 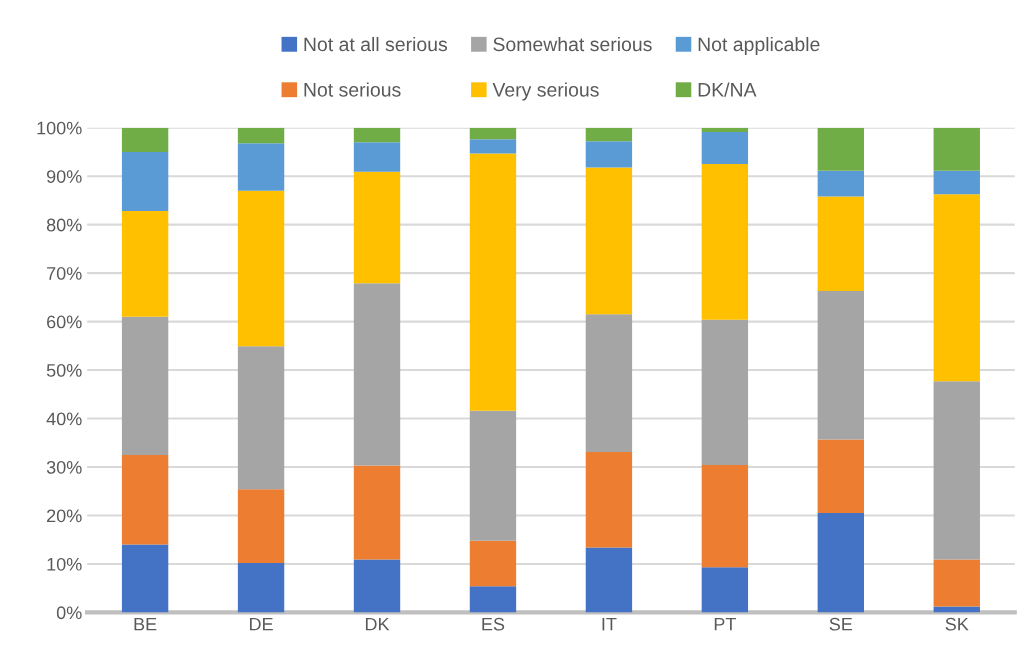 I want to click on x-tick-label: SE, so click(x=841, y=624).